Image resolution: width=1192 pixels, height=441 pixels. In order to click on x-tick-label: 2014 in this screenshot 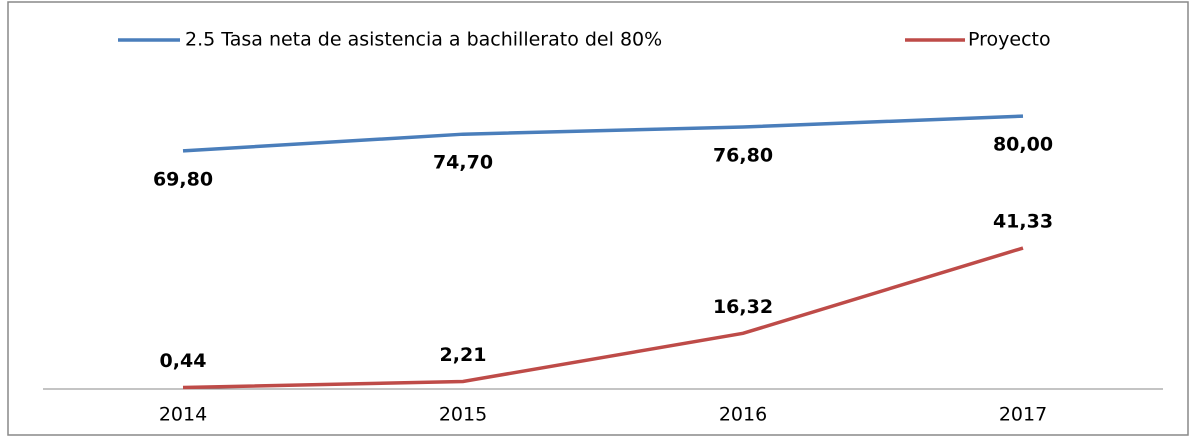, I will do `click(183, 415)`.